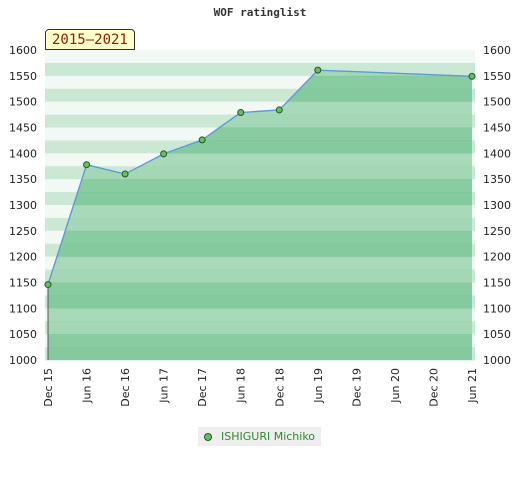 This screenshot has height=480, width=520. What do you see at coordinates (90, 39) in the screenshot?
I see `period-badge: 2015–2021` at bounding box center [90, 39].